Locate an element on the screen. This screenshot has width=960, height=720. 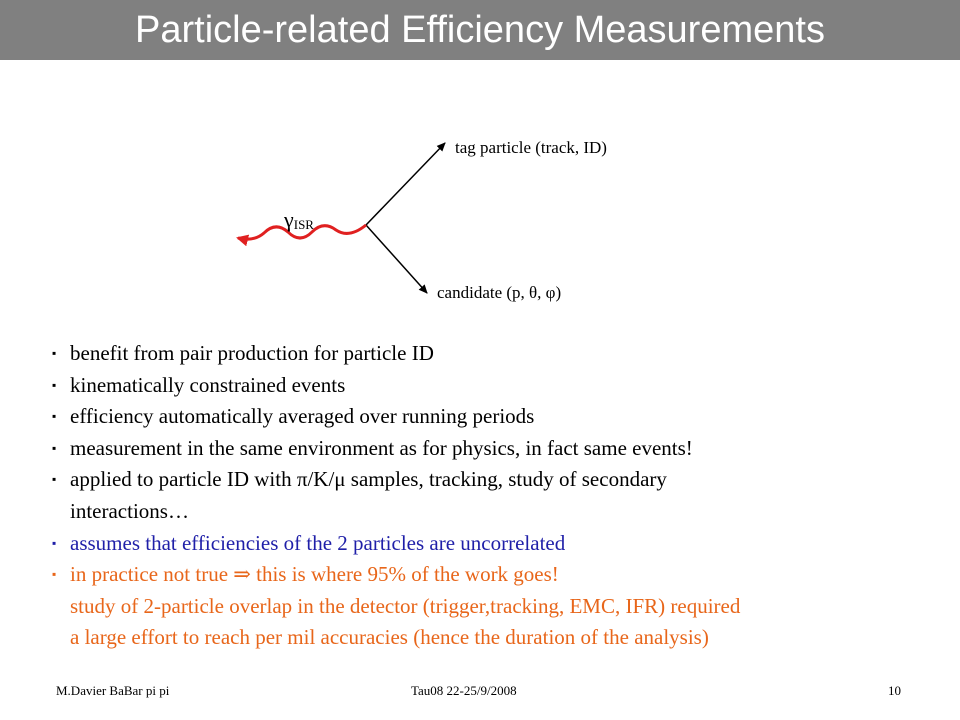
gamma-isr-label: γISR is located at coordinates (299, 219).